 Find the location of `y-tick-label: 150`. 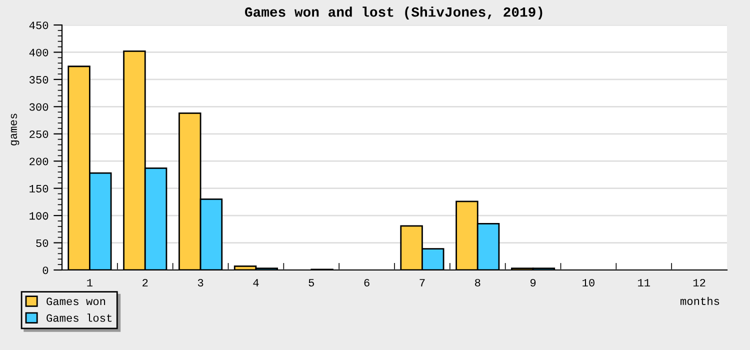

y-tick-label: 150 is located at coordinates (39, 188).